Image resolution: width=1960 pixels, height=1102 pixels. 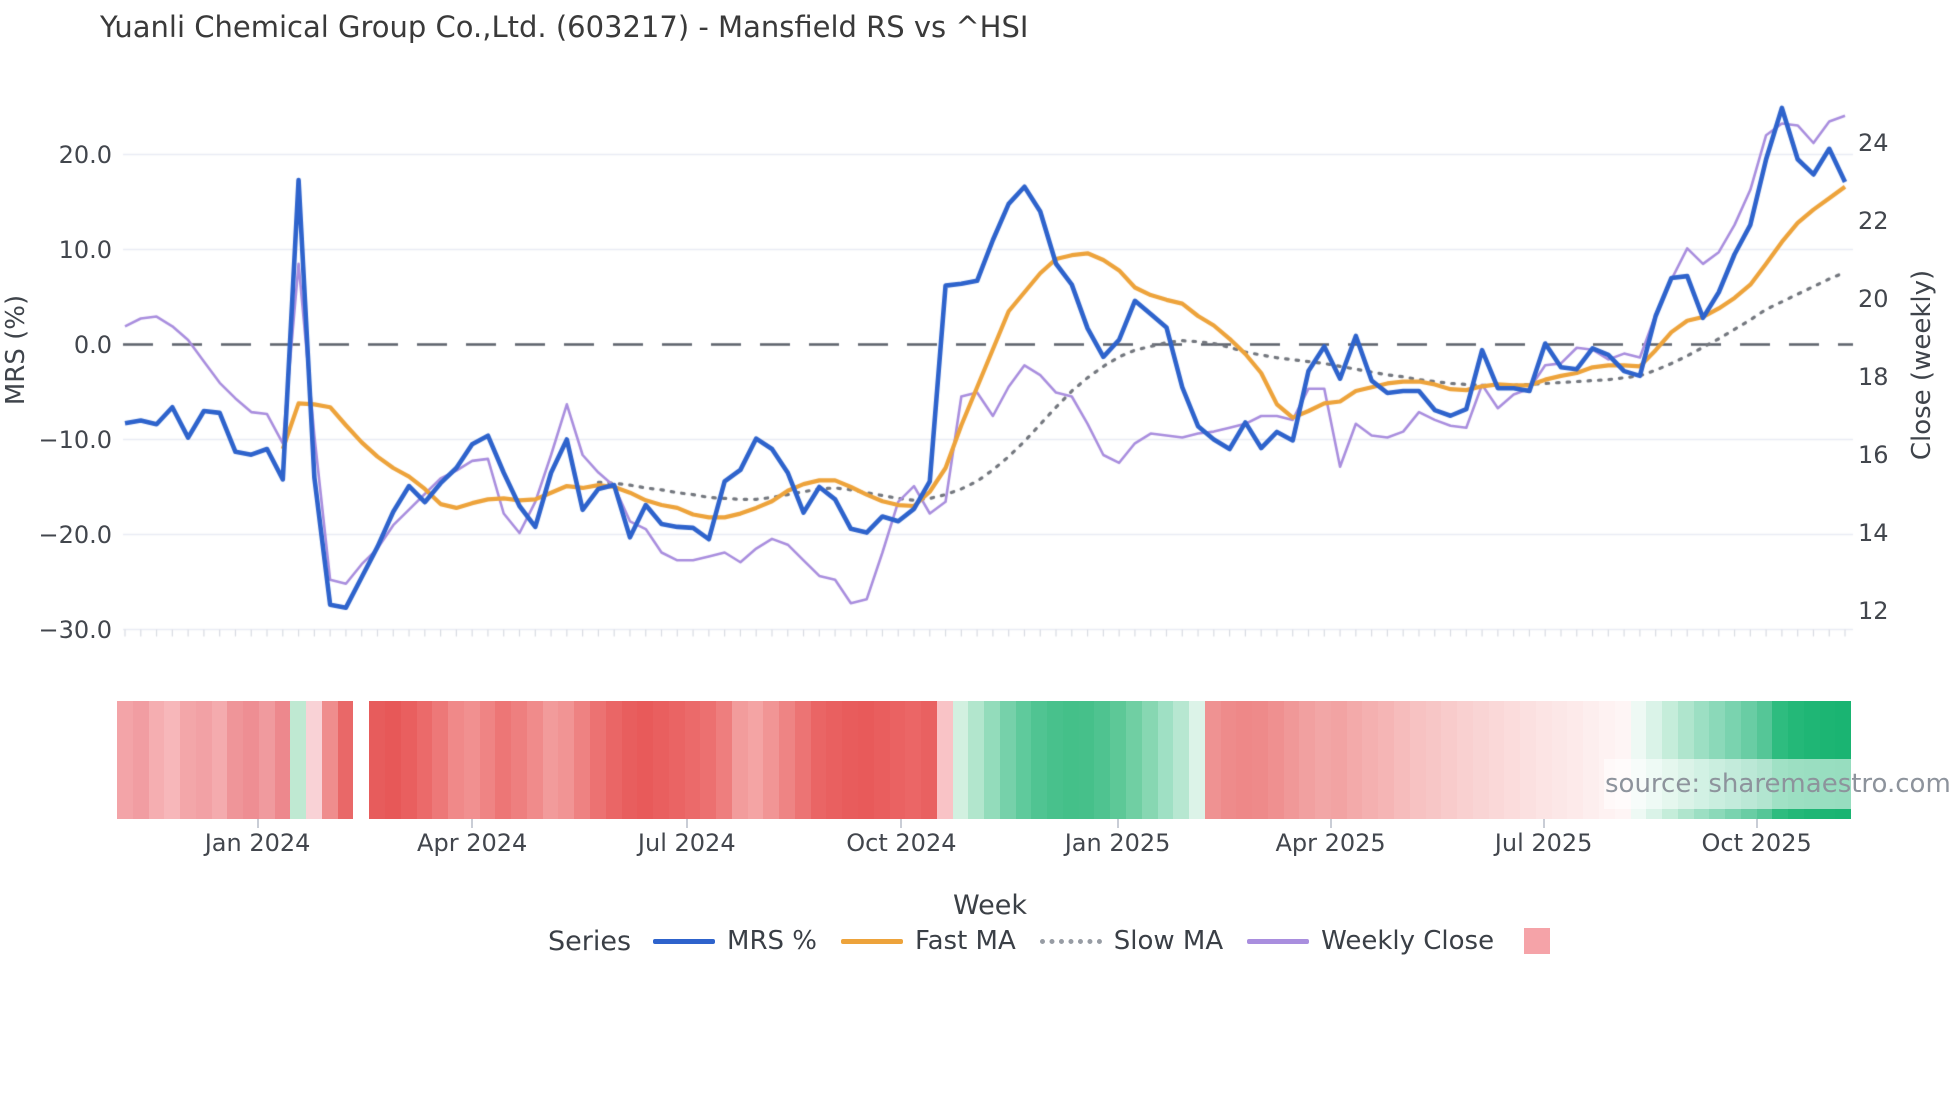 What do you see at coordinates (1537, 941) in the screenshot?
I see `heatmap-legend-swatch-icon` at bounding box center [1537, 941].